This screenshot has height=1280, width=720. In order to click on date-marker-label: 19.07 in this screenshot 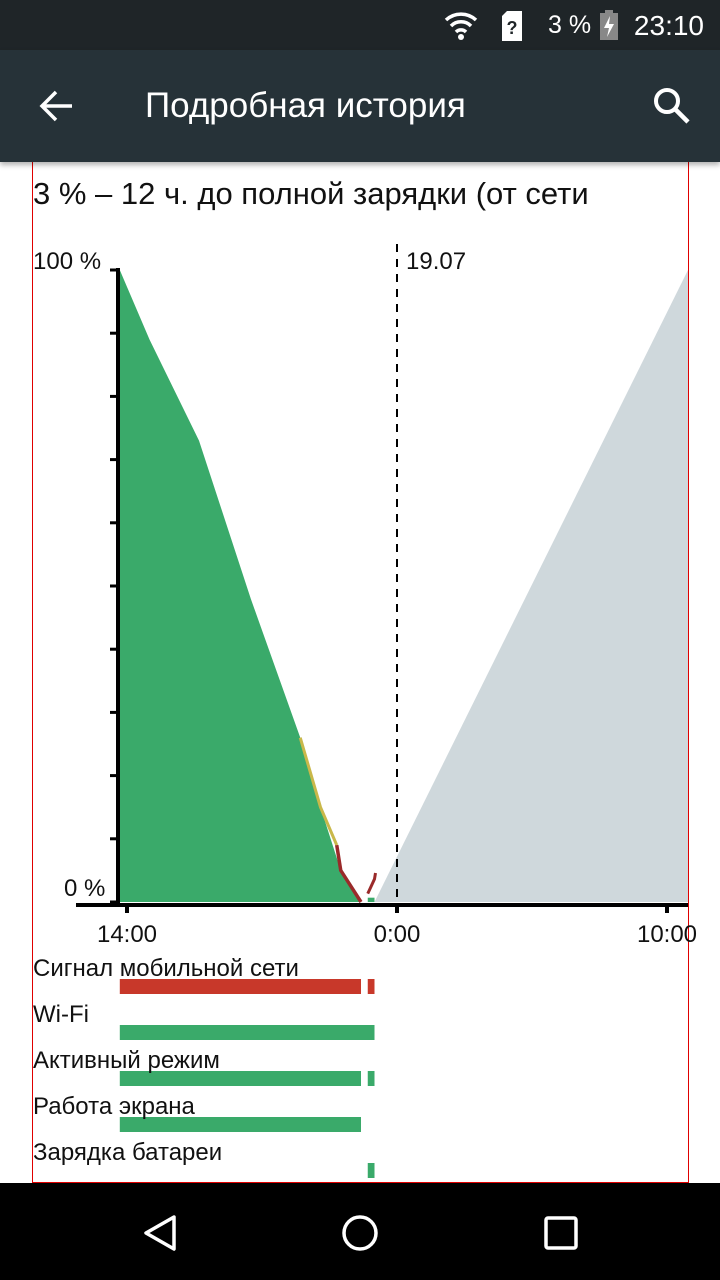, I will do `click(436, 261)`.